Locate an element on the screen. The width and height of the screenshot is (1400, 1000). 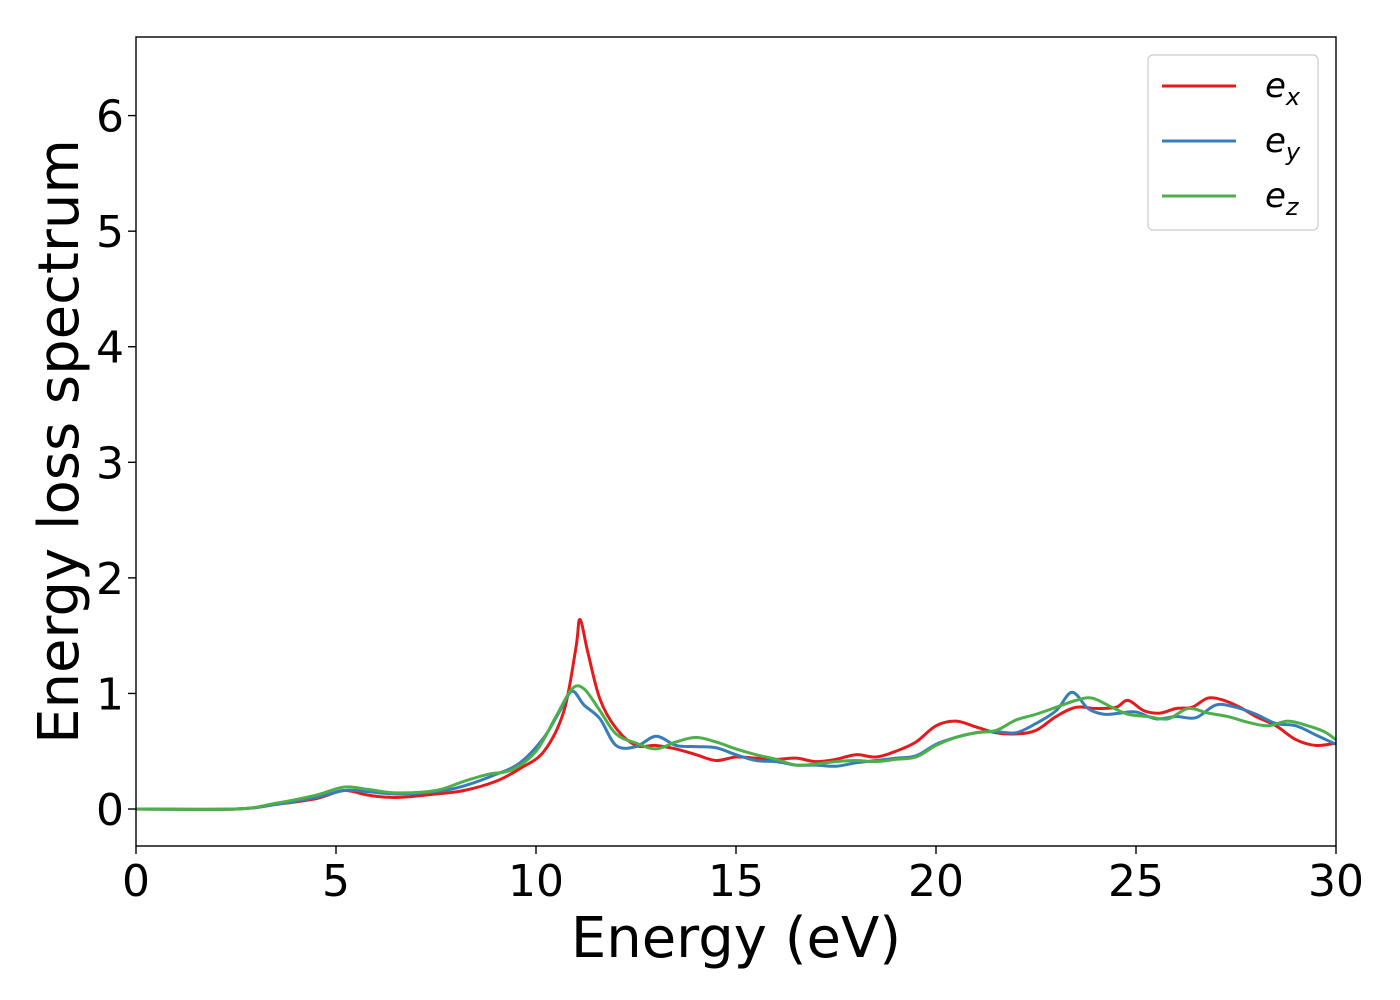
x-tick-label: 15 is located at coordinates (736, 881).